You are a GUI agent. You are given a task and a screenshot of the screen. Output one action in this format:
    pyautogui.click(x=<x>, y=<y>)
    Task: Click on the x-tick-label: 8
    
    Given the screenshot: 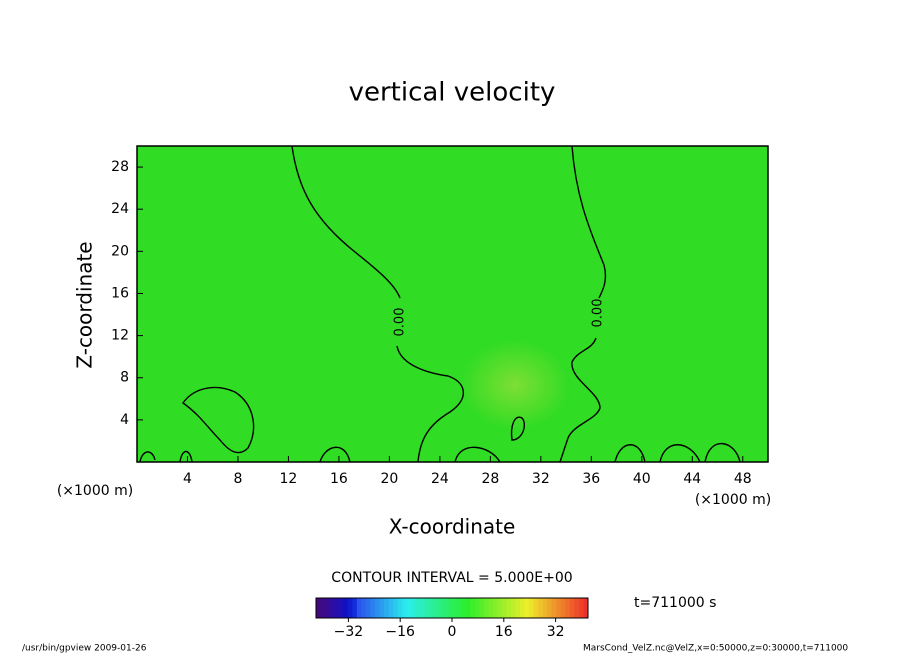 What is the action you would take?
    pyautogui.click(x=237, y=479)
    